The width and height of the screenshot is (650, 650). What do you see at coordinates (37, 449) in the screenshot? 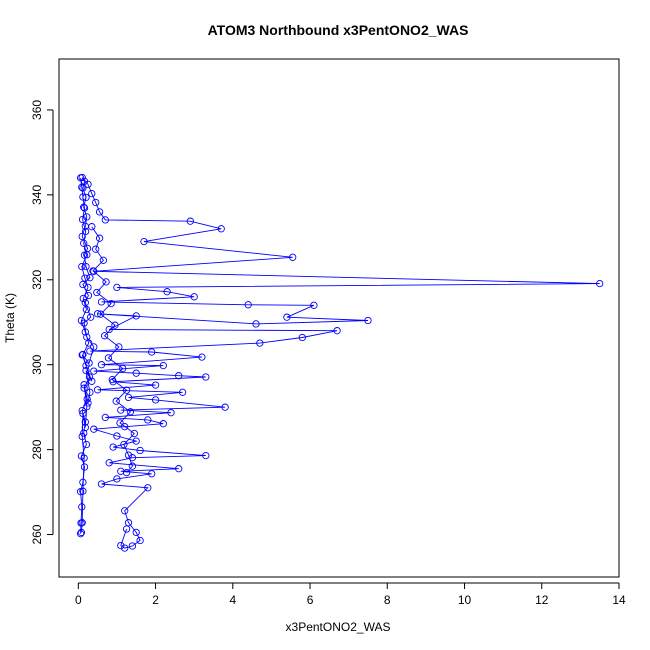
I see `y-tick-label: 280` at bounding box center [37, 449].